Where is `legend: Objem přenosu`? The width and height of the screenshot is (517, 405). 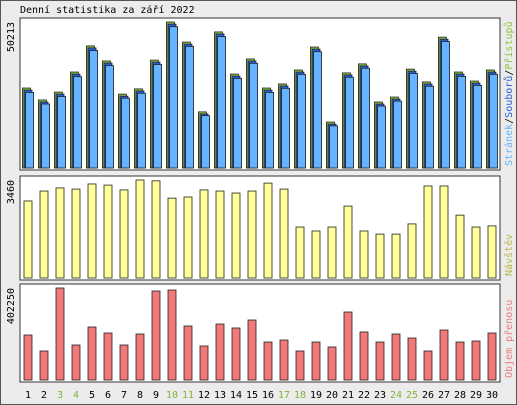
legend: Objem přenosu is located at coordinates (509, 339).